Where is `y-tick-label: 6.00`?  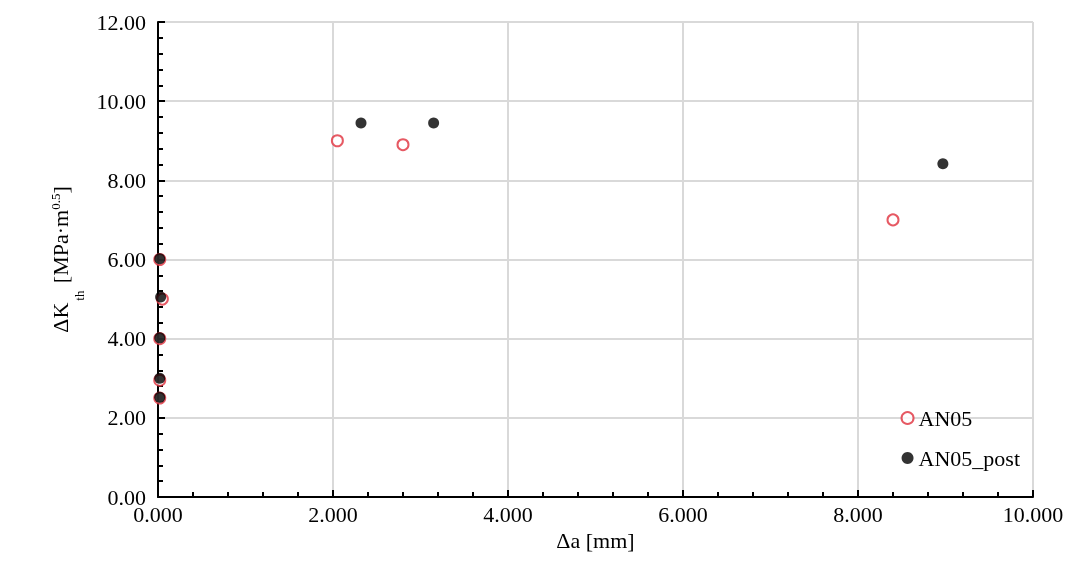 y-tick-label: 6.00 is located at coordinates (126, 259).